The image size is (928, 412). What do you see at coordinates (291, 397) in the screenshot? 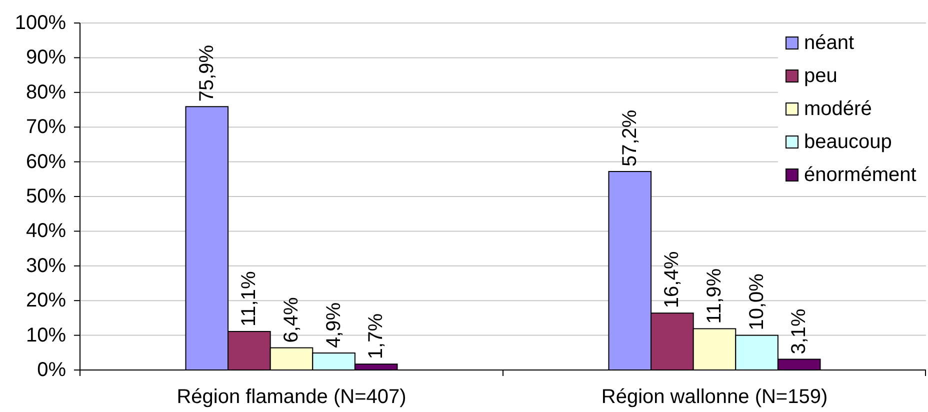
I see `x-tick-label: Région flamande (N=407)` at bounding box center [291, 397].